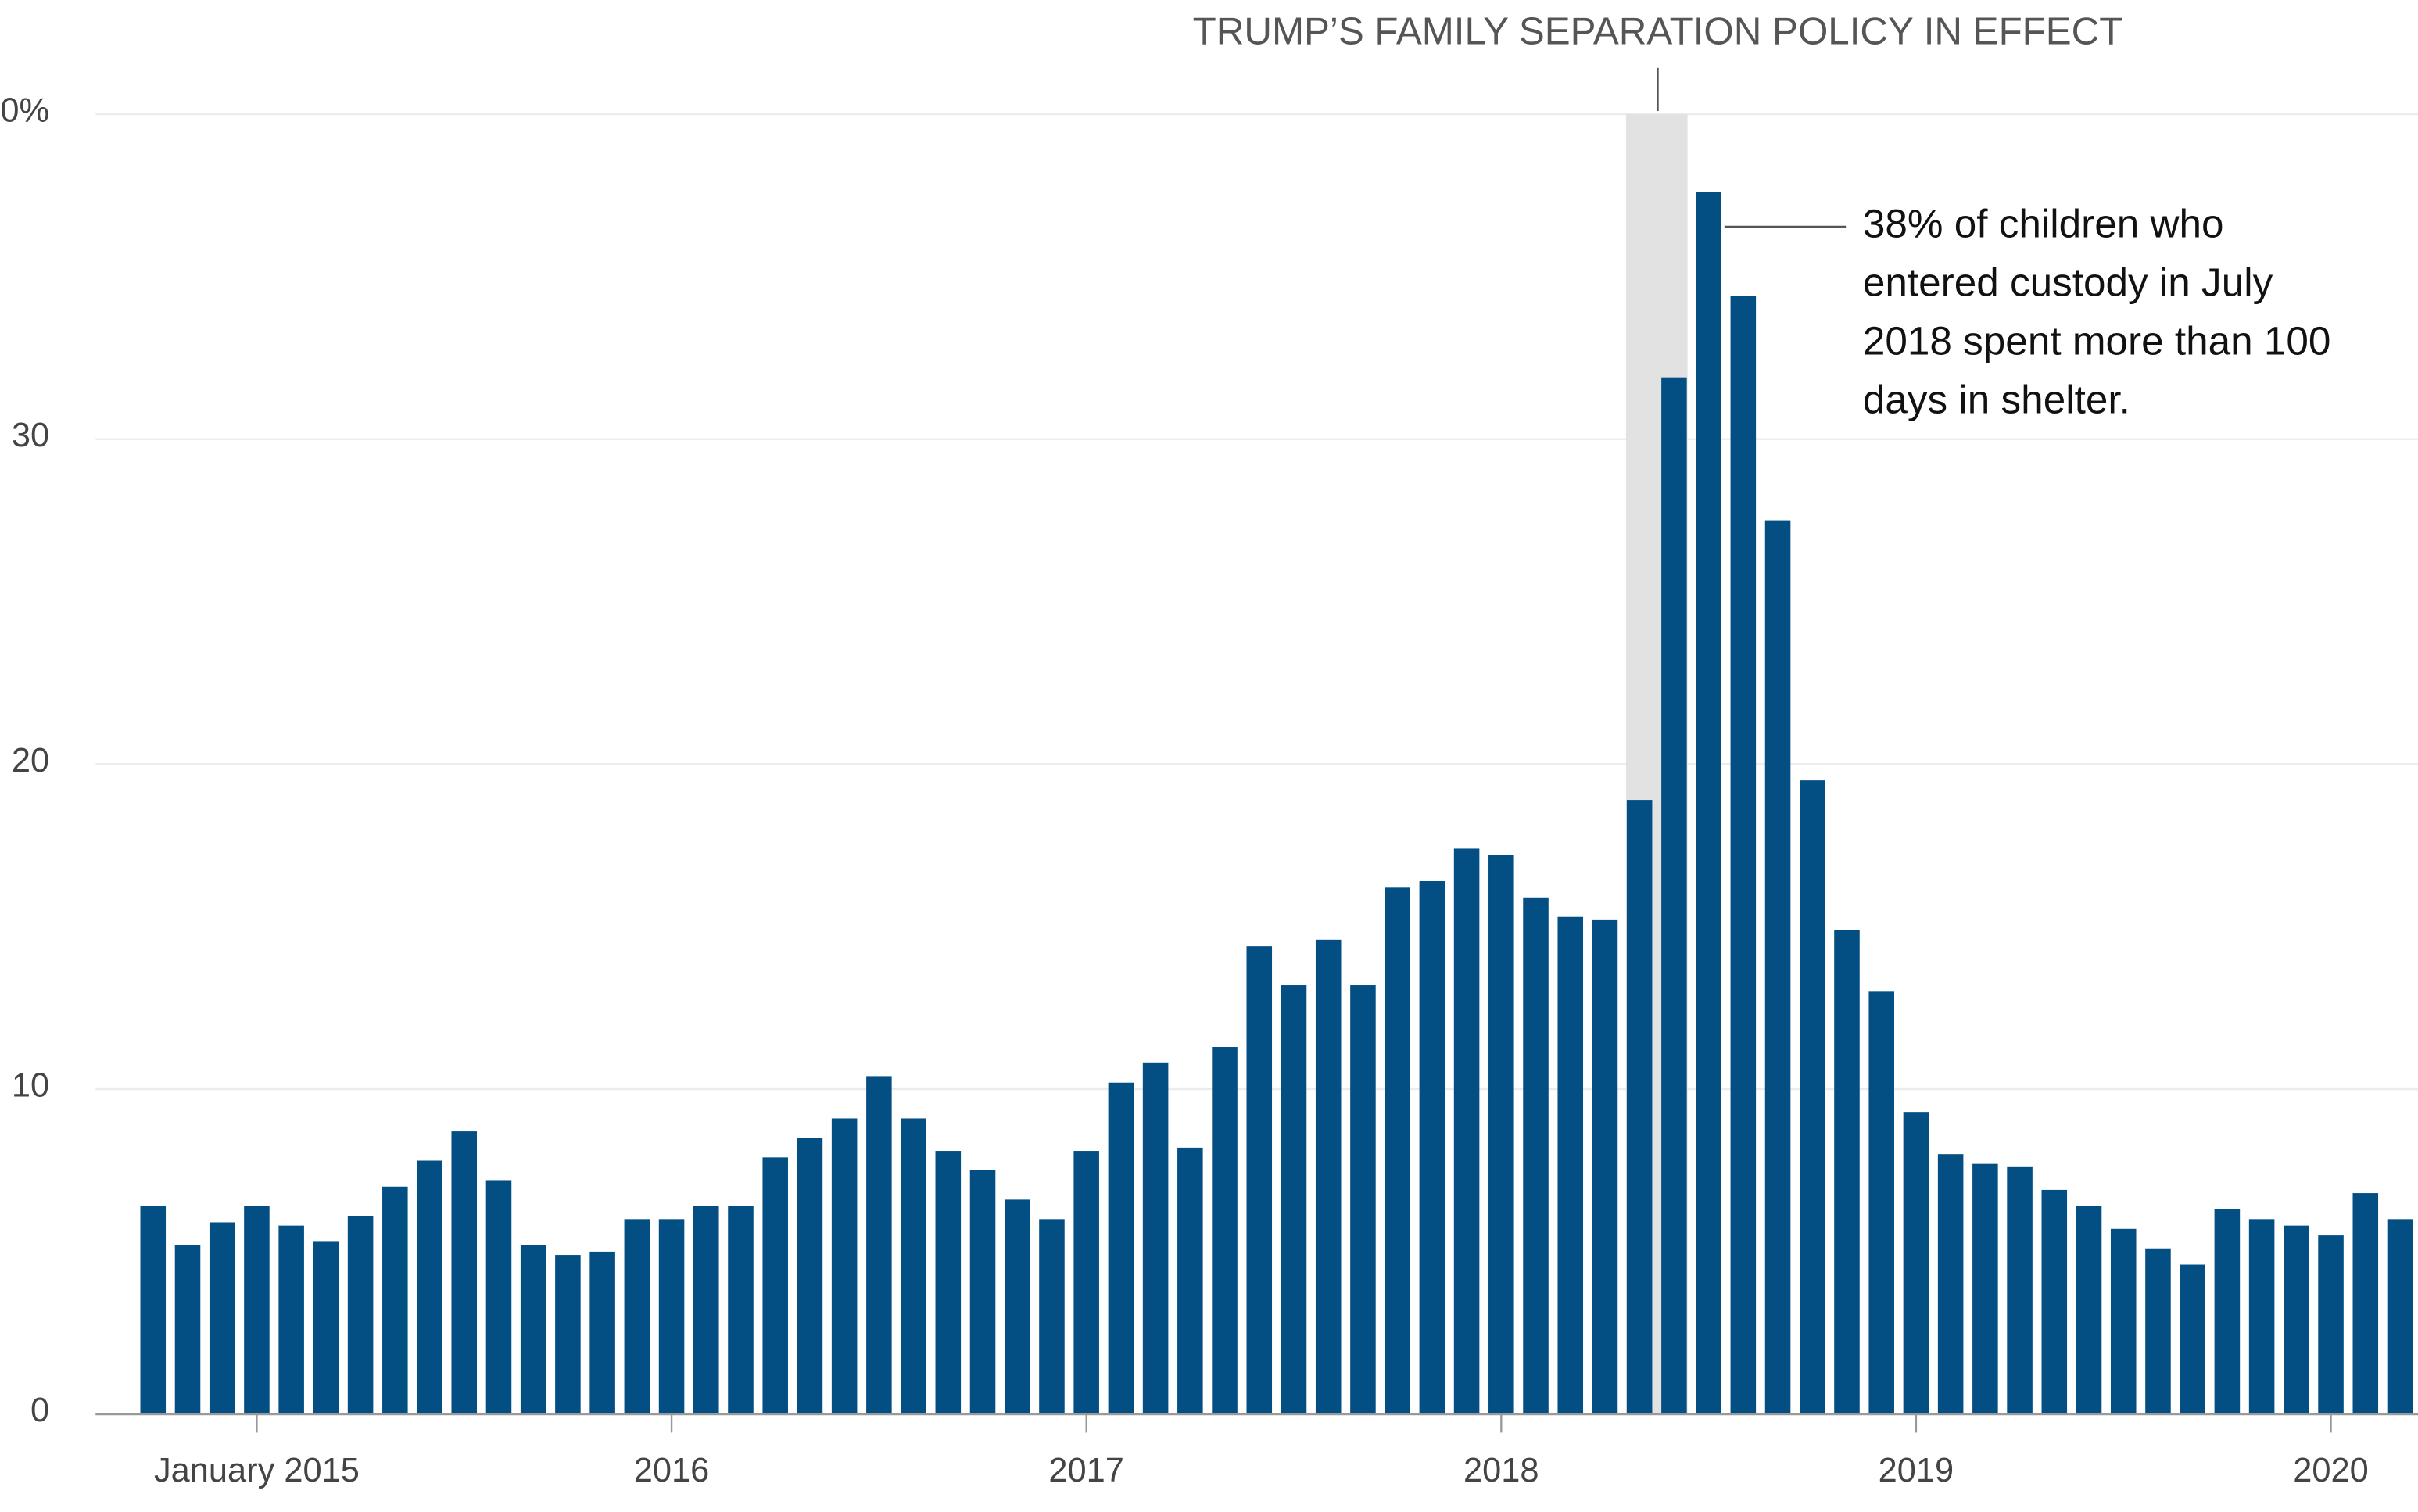  I want to click on x-tick-label: 2019, so click(1917, 1471).